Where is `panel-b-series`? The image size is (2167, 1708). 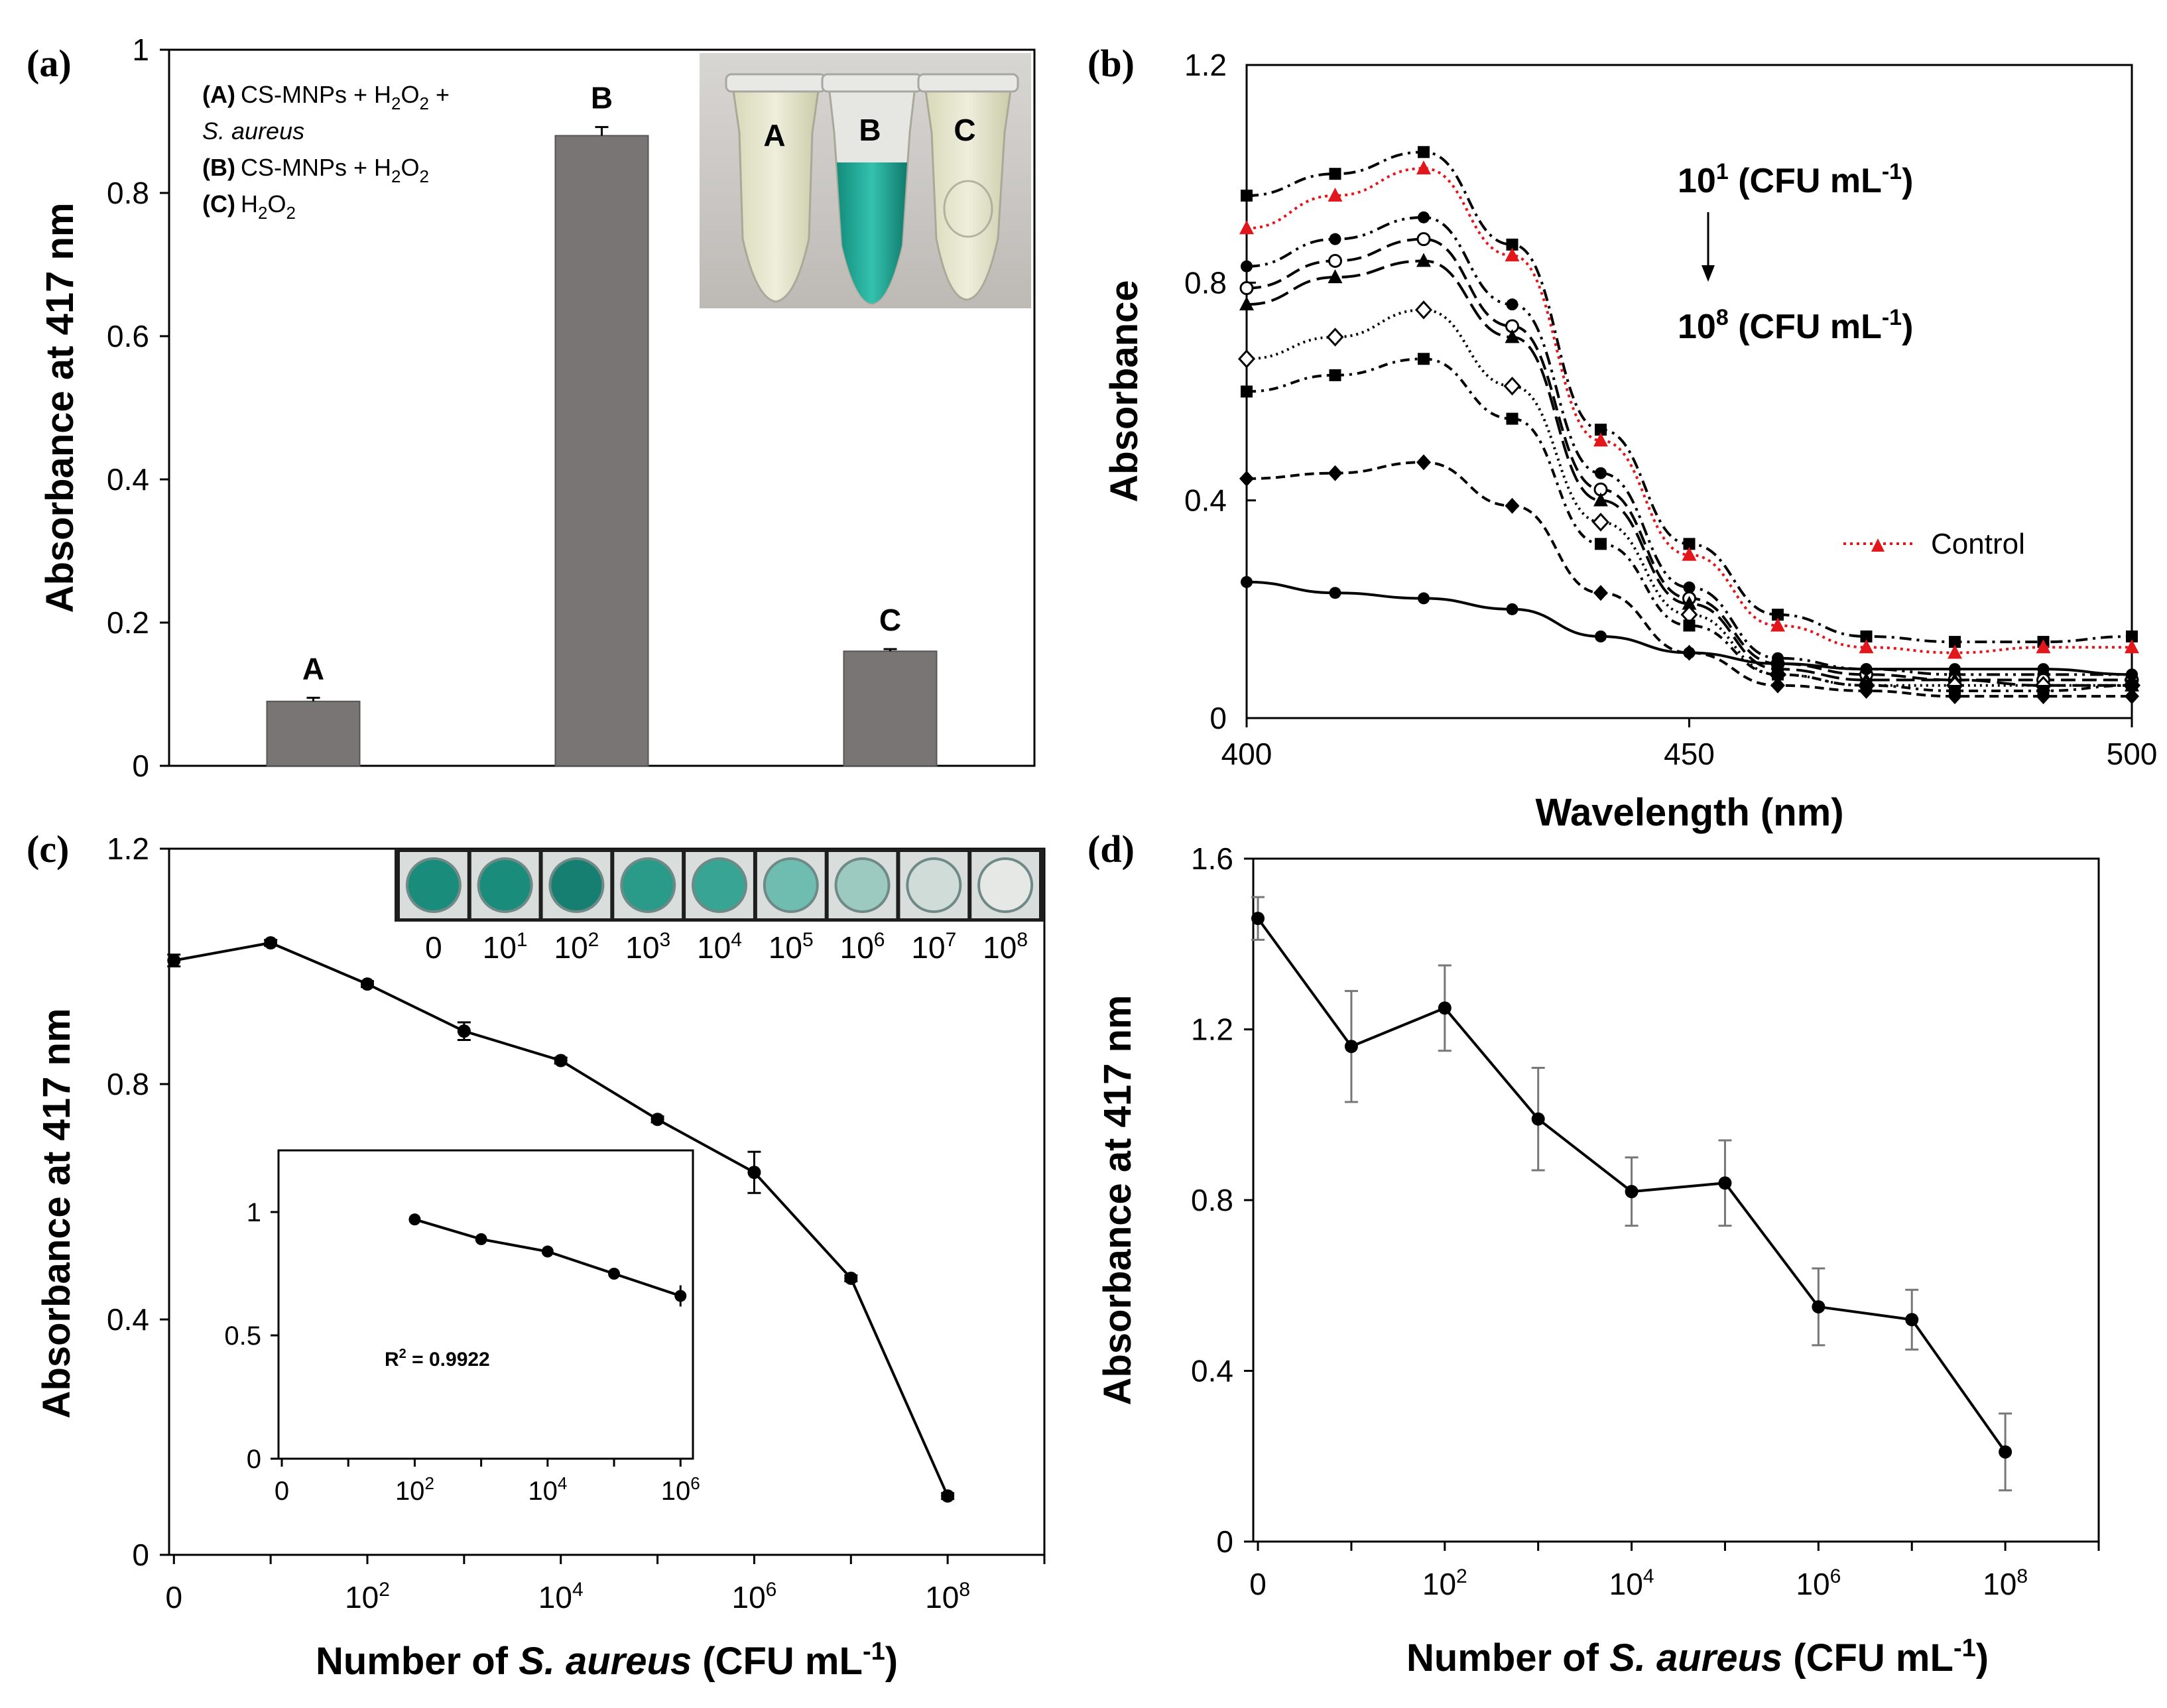 panel-b-series is located at coordinates (1689, 425).